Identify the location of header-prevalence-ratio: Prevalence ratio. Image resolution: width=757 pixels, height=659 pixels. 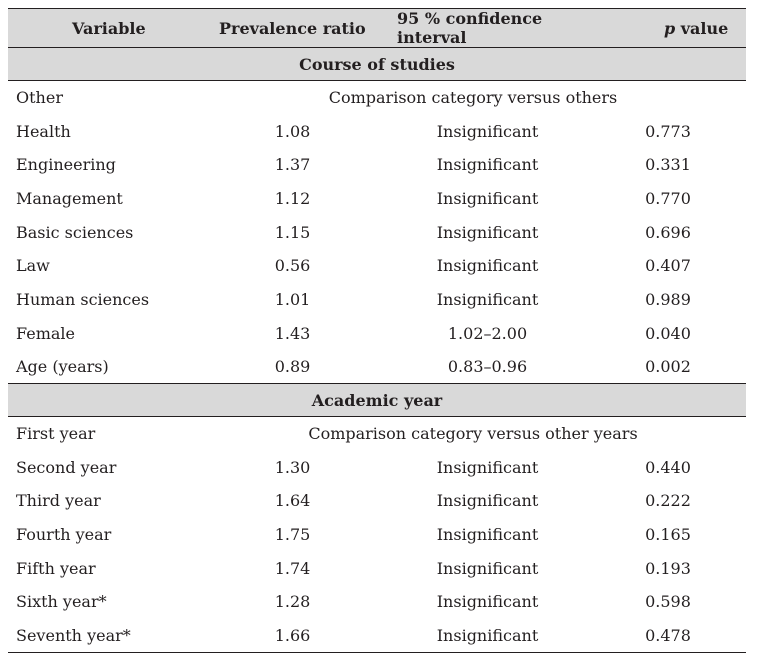
(292, 28).